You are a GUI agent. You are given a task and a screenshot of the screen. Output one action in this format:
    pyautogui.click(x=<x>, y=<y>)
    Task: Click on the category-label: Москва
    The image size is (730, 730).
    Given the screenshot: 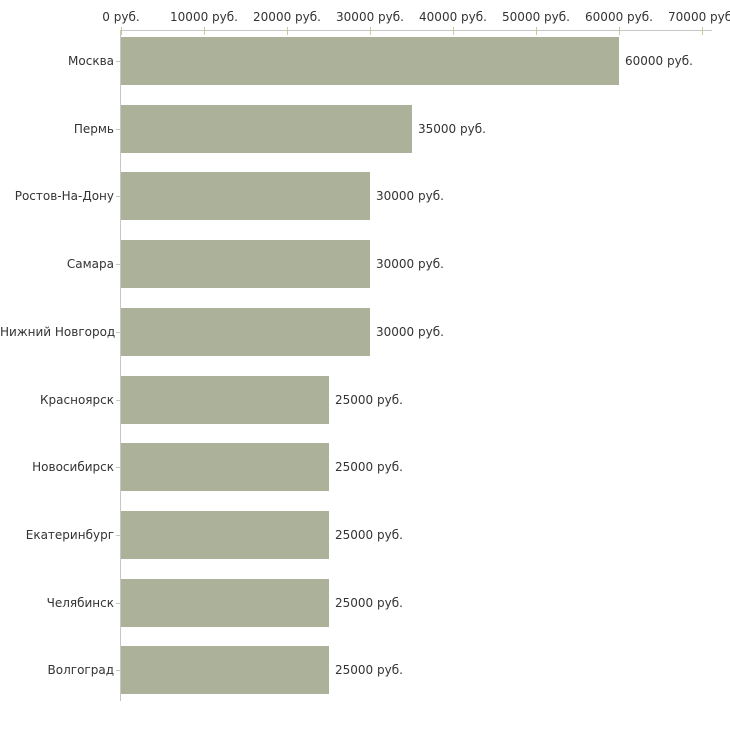 What is the action you would take?
    pyautogui.click(x=91, y=61)
    